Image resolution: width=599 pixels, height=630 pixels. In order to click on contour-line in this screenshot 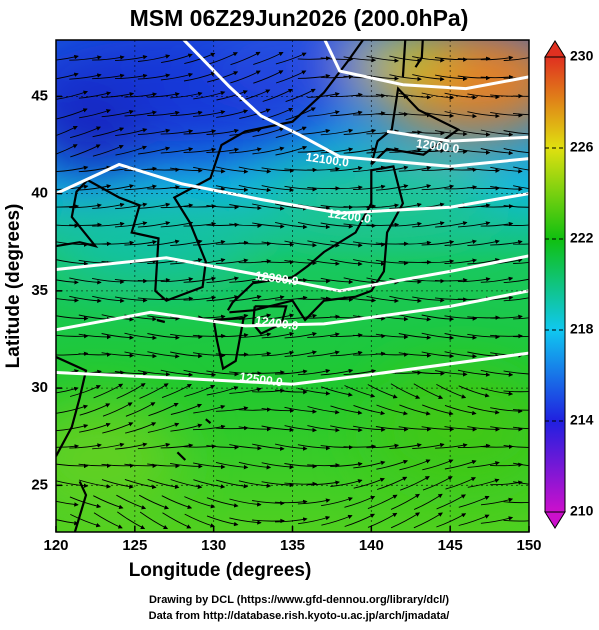, I will do `click(292, 273)`.